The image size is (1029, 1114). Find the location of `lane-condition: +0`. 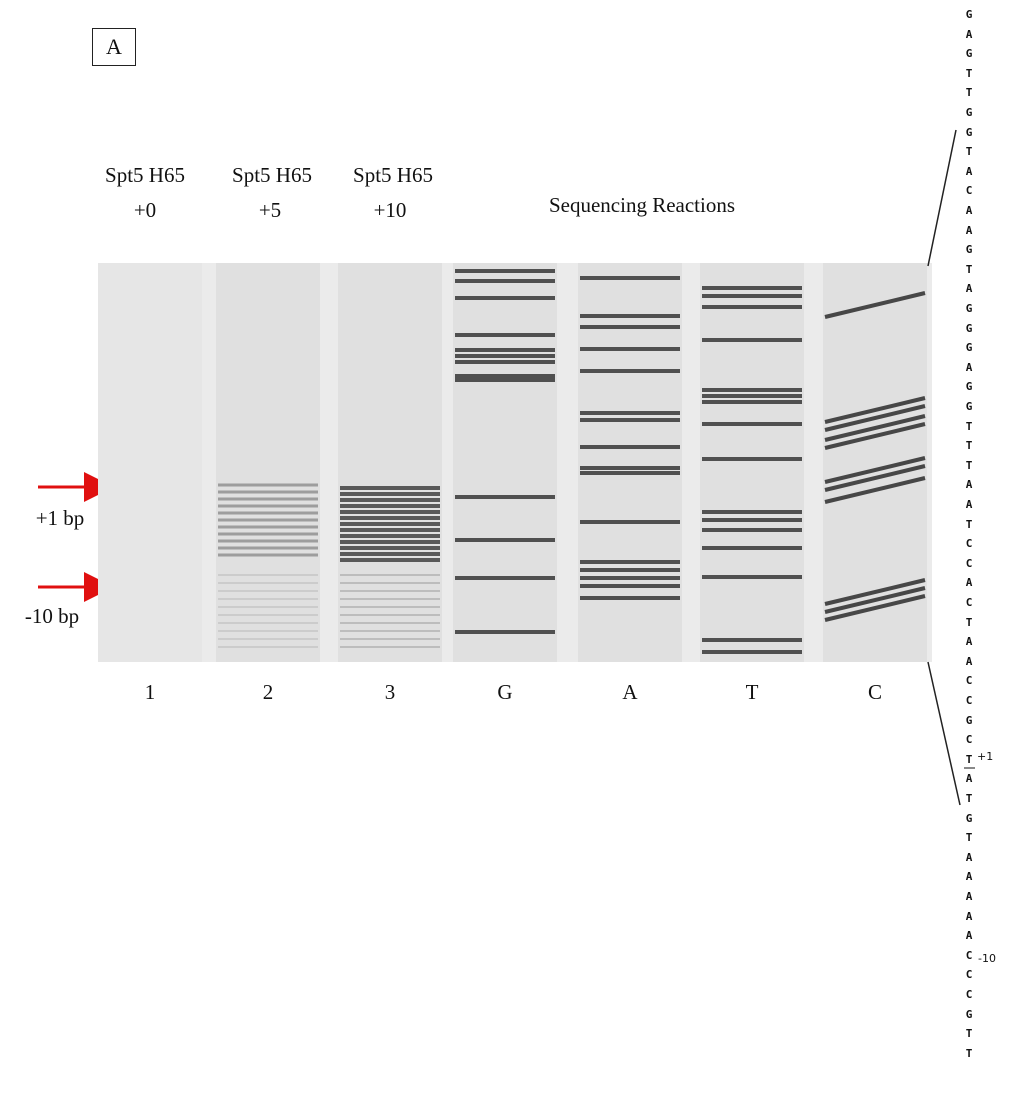

lane-condition: +0 is located at coordinates (145, 210).